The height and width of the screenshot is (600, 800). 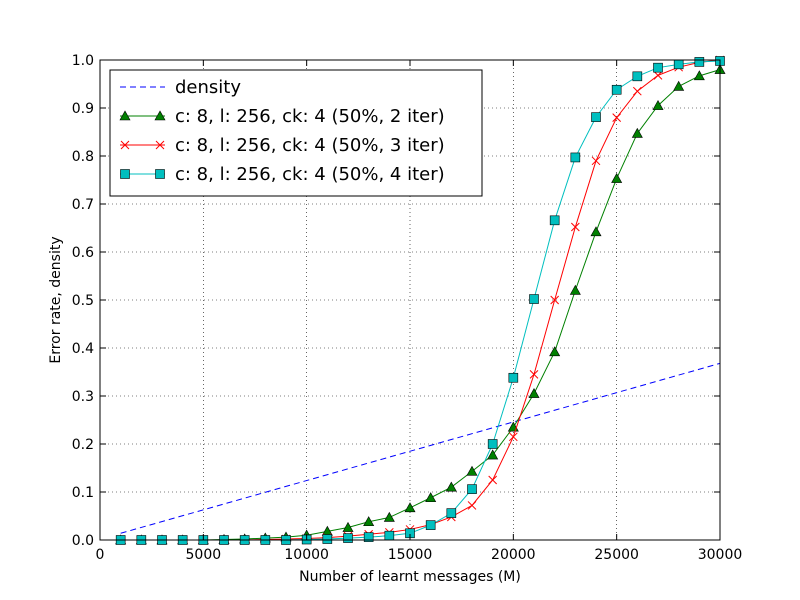 I want to click on legend-label: density, so click(x=208, y=87).